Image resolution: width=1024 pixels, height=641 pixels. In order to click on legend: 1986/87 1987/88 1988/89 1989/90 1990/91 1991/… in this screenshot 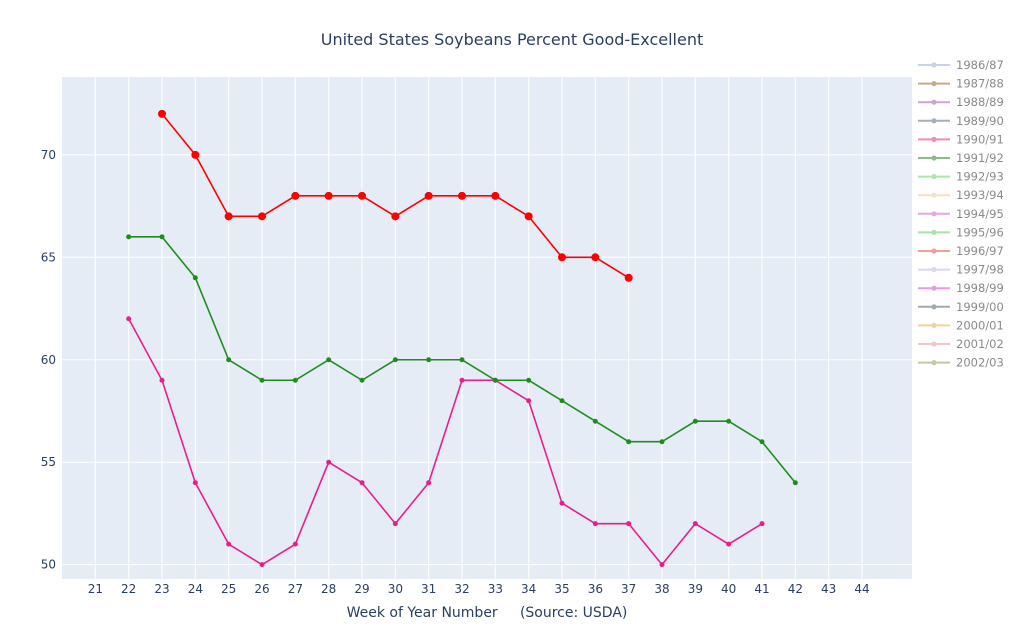, I will do `click(961, 214)`.